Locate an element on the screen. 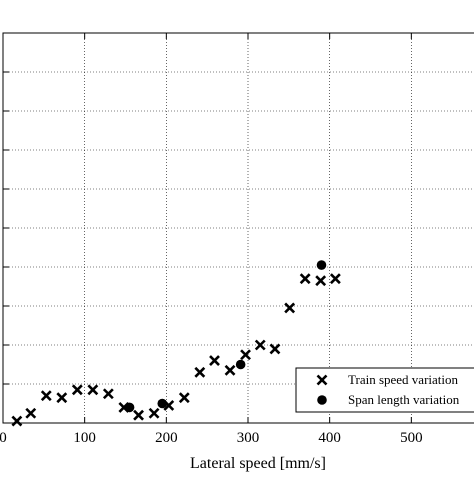  legend-x-marker is located at coordinates (322, 380).